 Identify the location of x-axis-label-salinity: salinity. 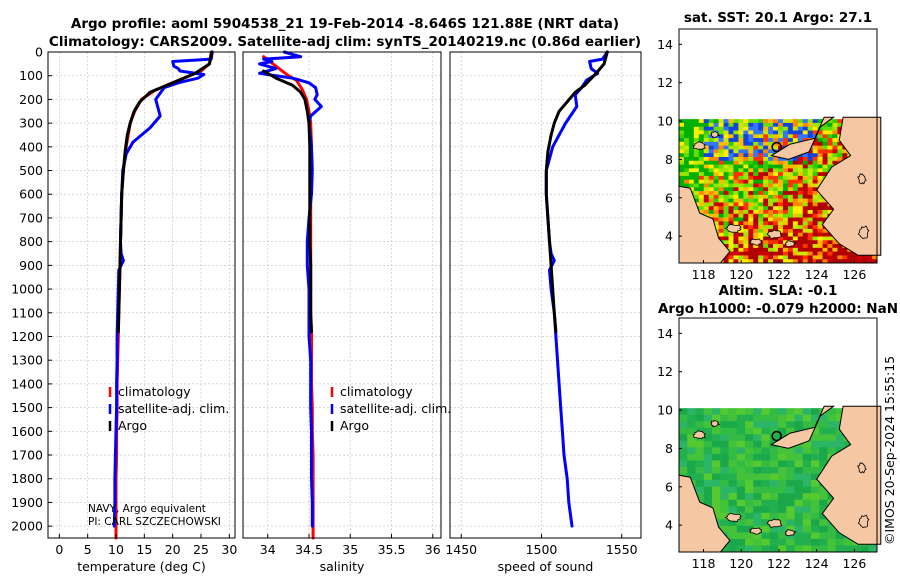
(342, 566).